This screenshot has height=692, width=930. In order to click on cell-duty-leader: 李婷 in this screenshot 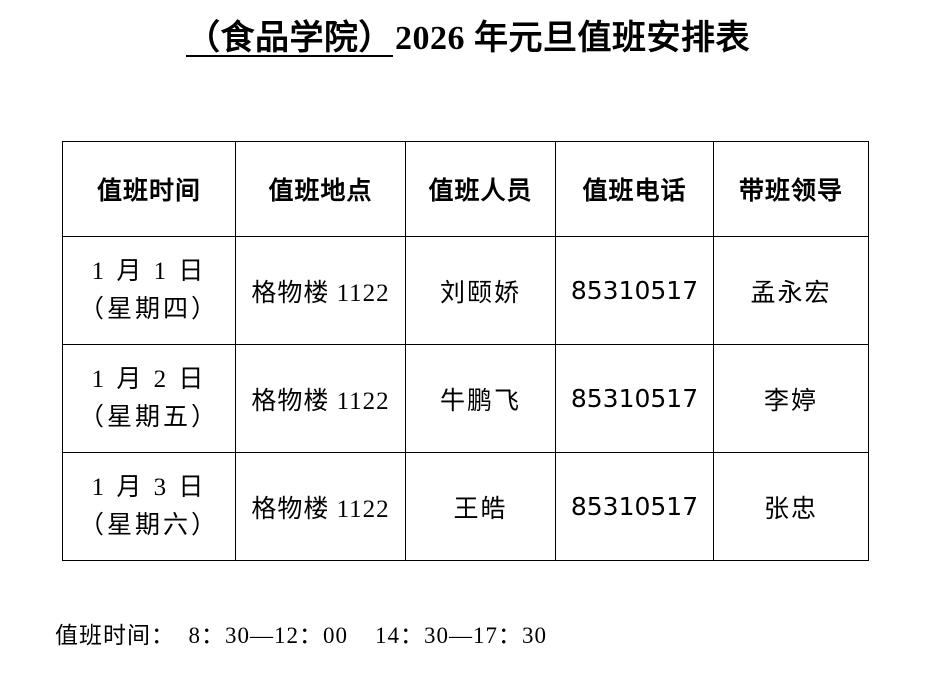, I will do `click(791, 398)`.